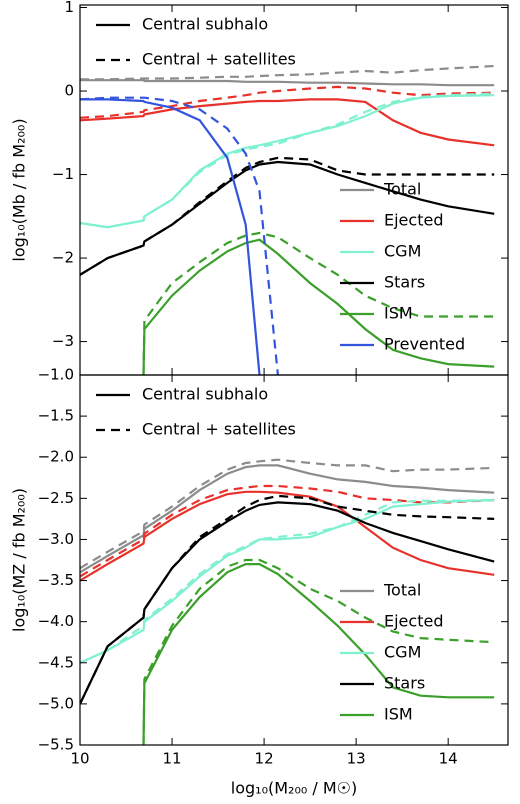 This screenshot has height=804, width=520. Describe the element at coordinates (19, 189) in the screenshot. I see `y-axis-label: log₁₀(Mb / fb M₂₀₀)` at that location.